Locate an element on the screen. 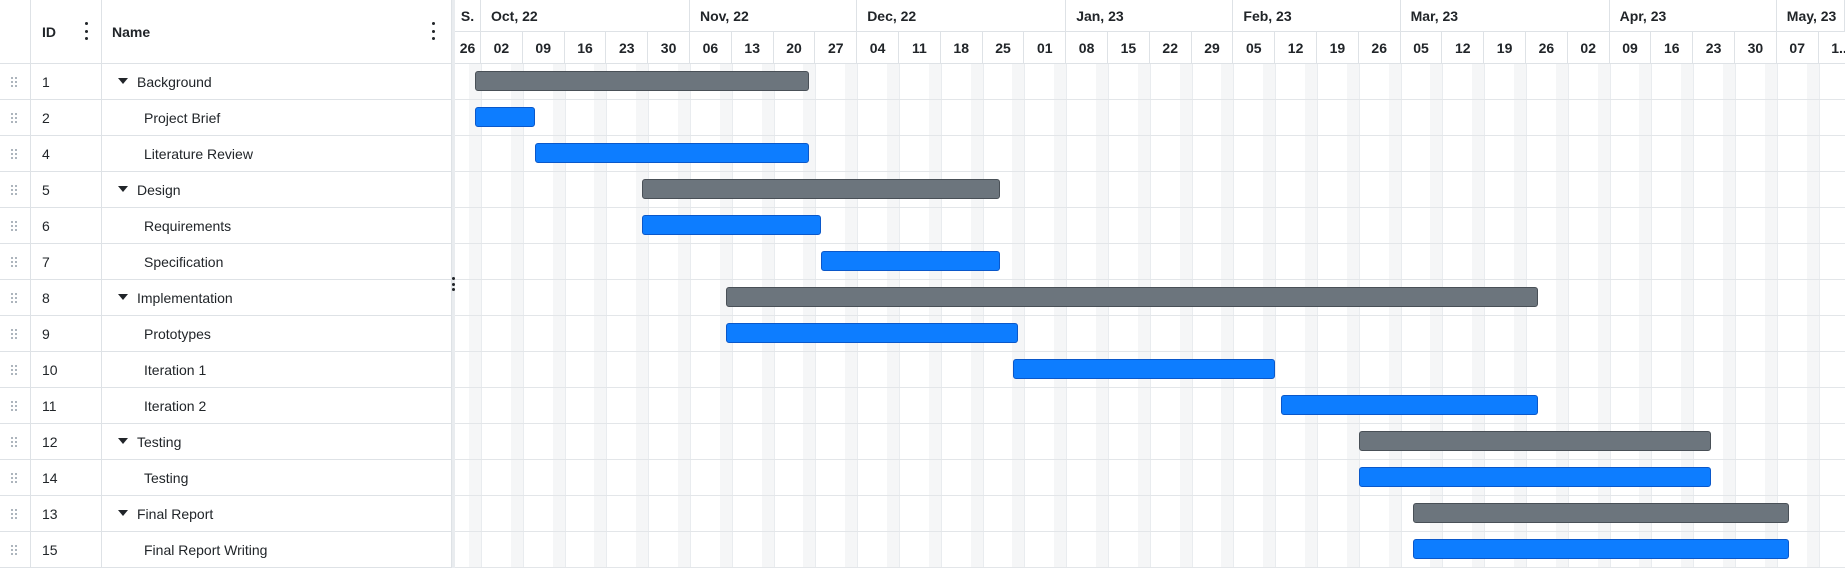 Image resolution: width=1845 pixels, height=568 pixels. row-name: Implementation is located at coordinates (185, 298).